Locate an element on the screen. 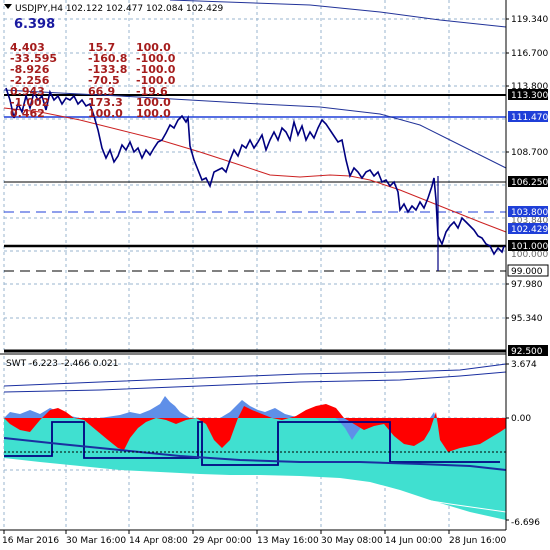  histogram-red-area is located at coordinates (255, 428).